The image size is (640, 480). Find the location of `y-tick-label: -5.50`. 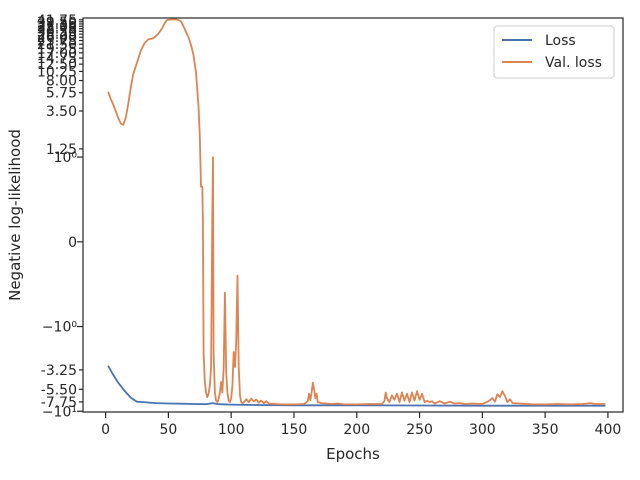

y-tick-label: -5.50 is located at coordinates (59, 390).